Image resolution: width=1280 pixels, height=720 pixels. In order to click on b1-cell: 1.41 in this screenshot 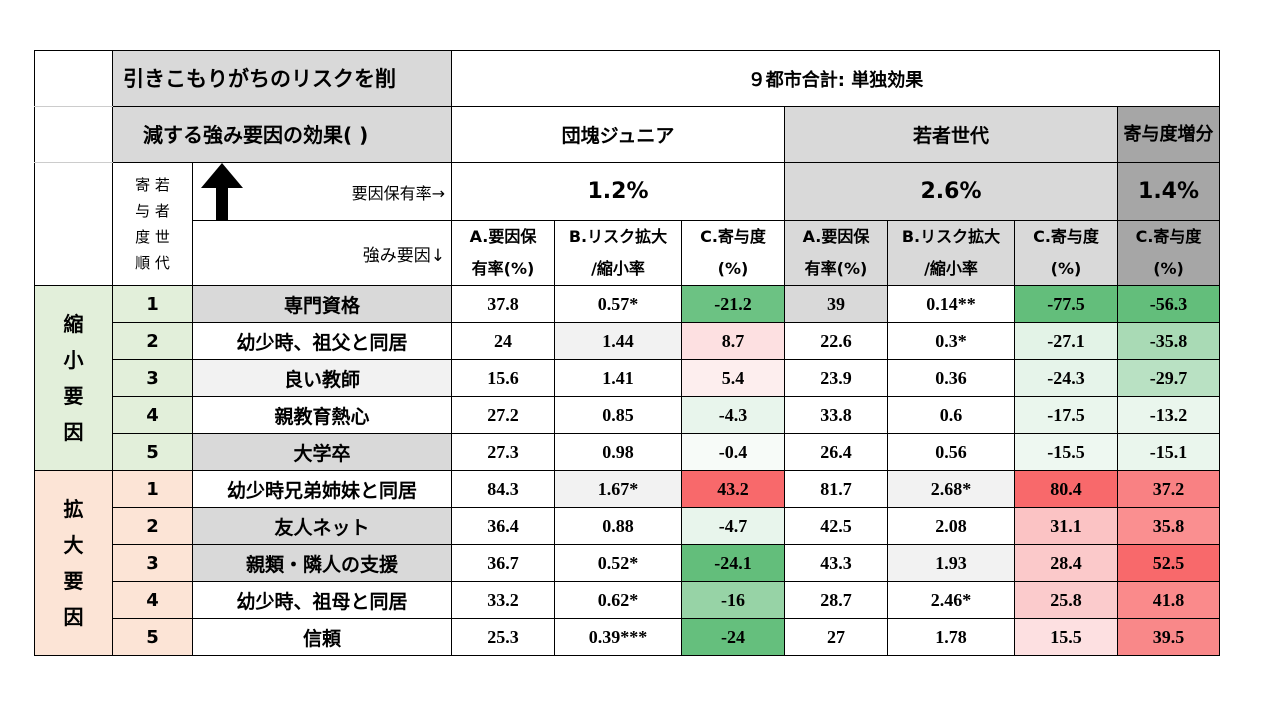, I will do `click(618, 378)`.